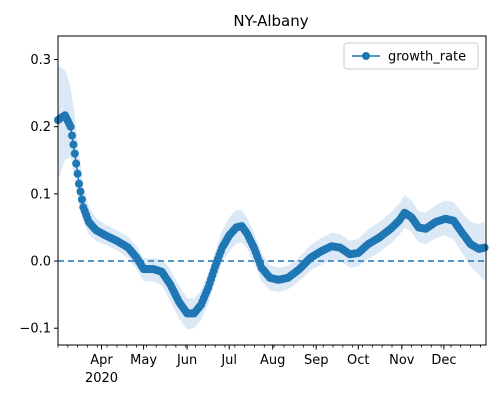  What do you see at coordinates (40, 262) in the screenshot?
I see `y-tick-label: 0.0` at bounding box center [40, 262].